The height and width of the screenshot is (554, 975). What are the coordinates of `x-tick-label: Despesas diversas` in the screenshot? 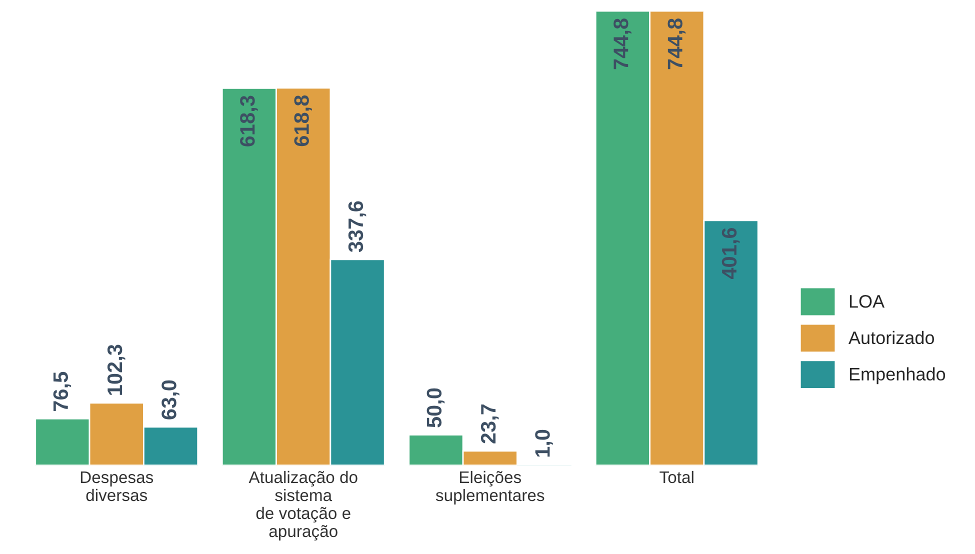 It's located at (117, 487).